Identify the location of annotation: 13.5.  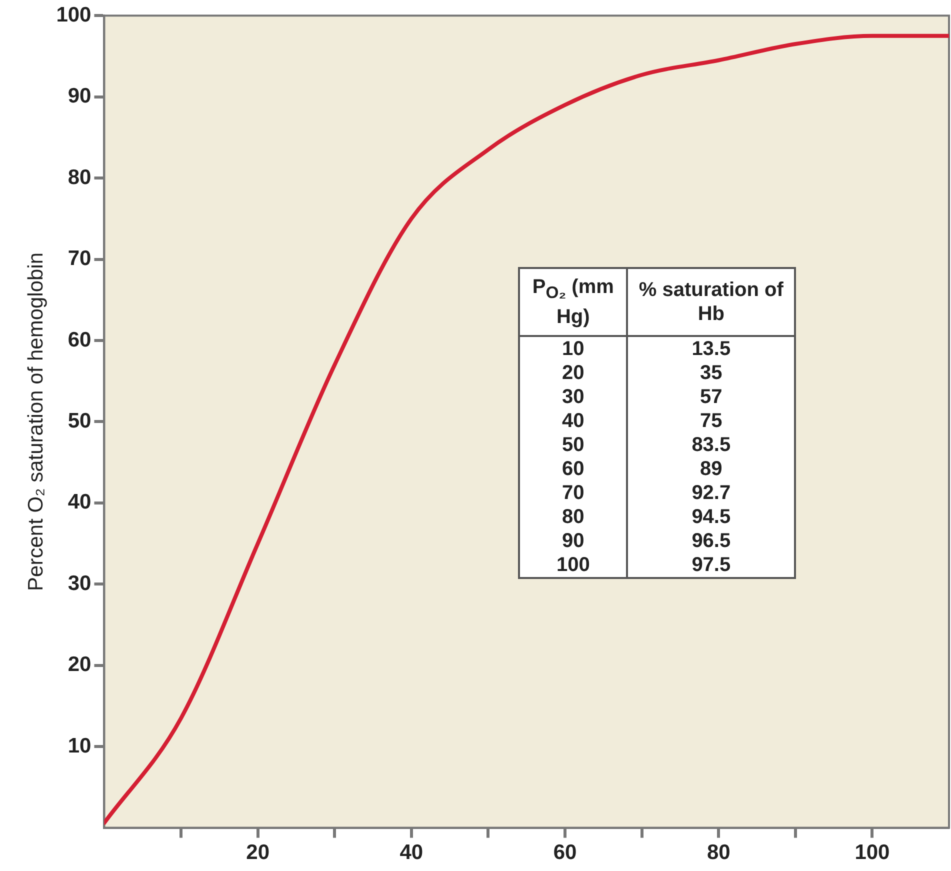
(711, 349).